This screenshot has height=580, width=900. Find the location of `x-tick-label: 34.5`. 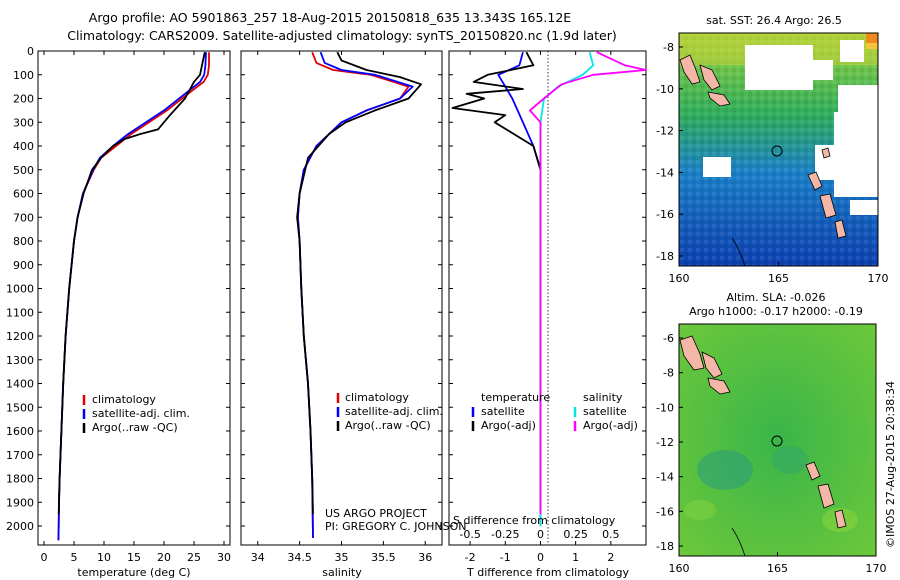

x-tick-label: 34.5 is located at coordinates (299, 557).